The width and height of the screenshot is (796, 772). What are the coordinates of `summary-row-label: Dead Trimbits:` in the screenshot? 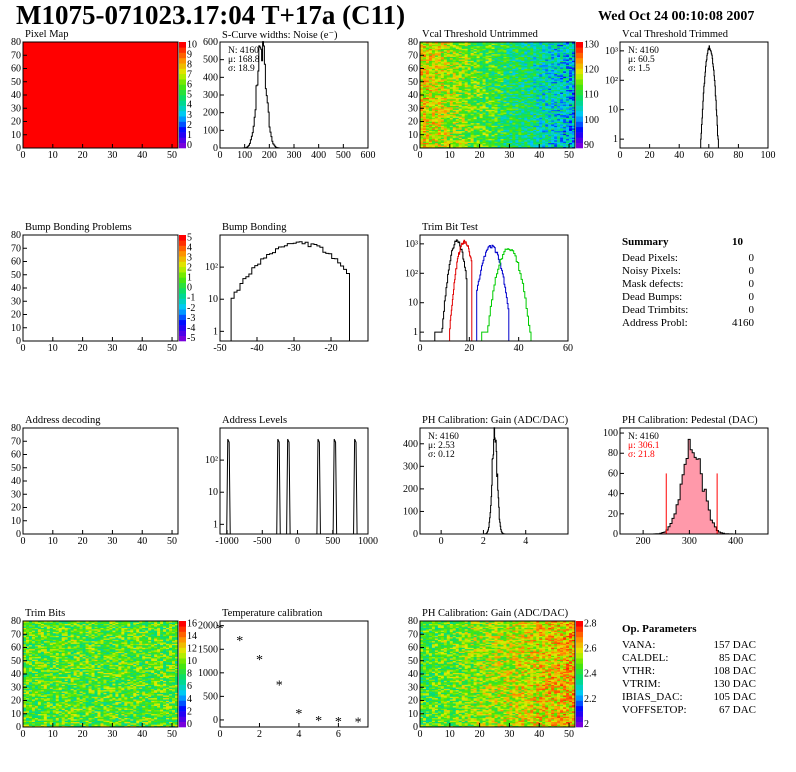 It's located at (655, 310).